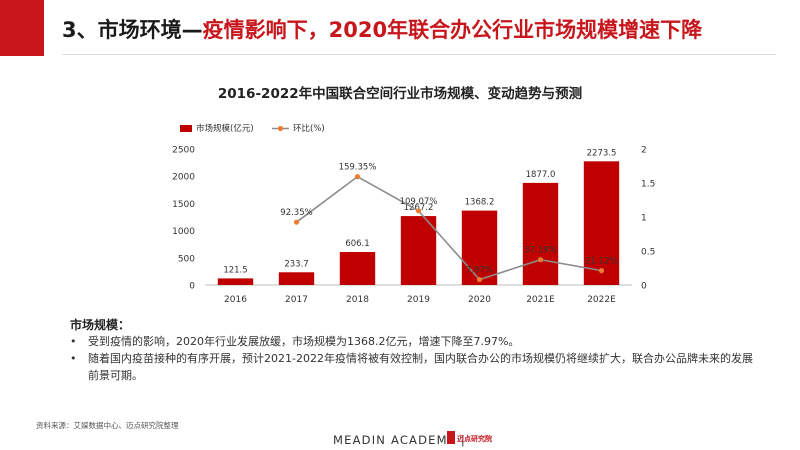 The height and width of the screenshot is (450, 800). What do you see at coordinates (107, 425) in the screenshot?
I see `data-source-note: 资料来源：艾媒数据中心、迈点研究院整理` at bounding box center [107, 425].